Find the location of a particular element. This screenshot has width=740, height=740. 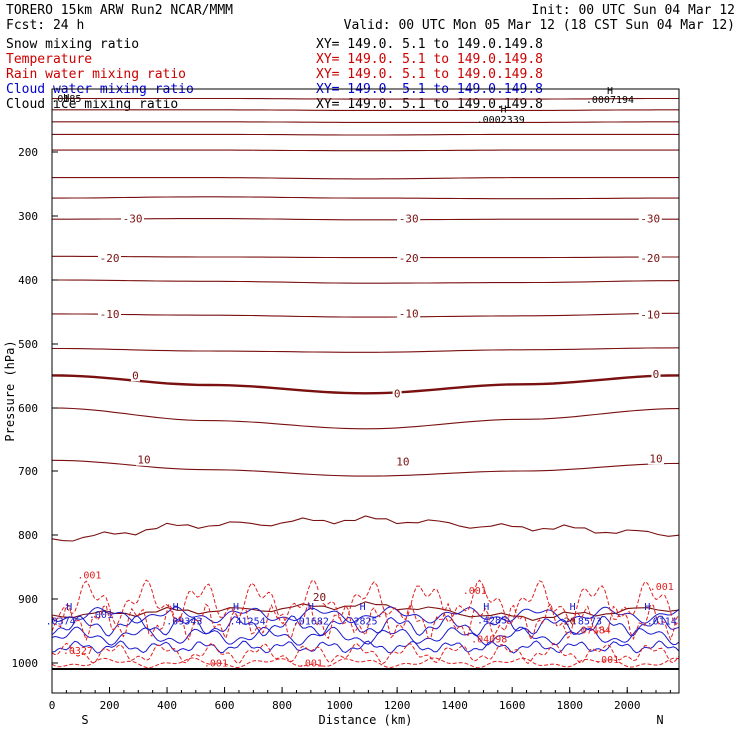

x-axis-label: Distance (km) is located at coordinates (366, 720).